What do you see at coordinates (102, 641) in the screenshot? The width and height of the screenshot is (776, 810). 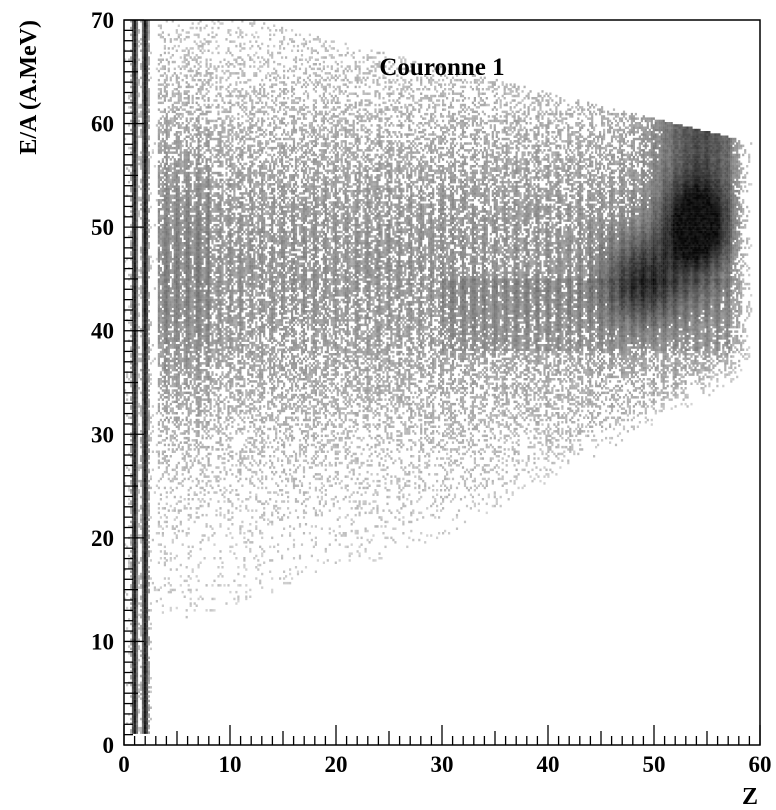 I see `y-tick-label: 10` at bounding box center [102, 641].